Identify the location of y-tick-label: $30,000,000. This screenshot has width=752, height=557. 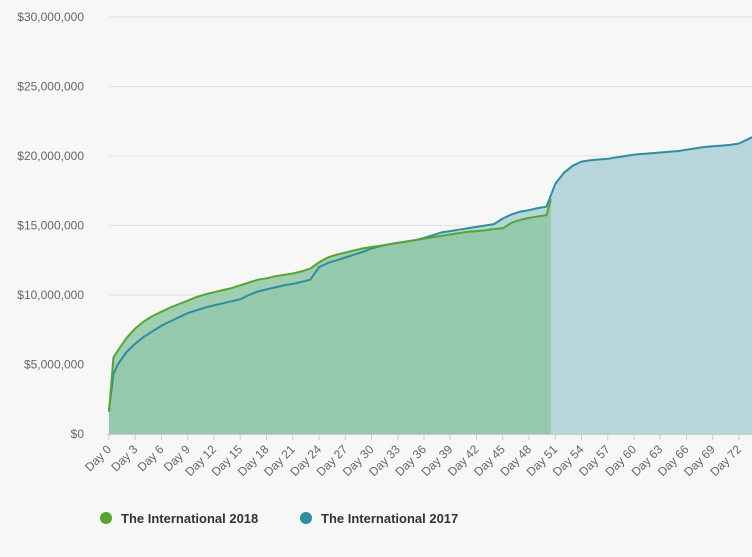
(50, 17).